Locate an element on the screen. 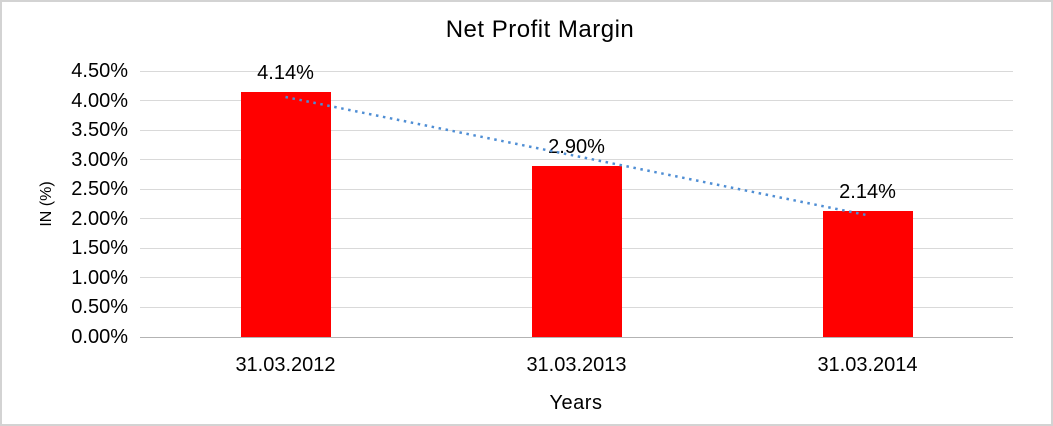 The width and height of the screenshot is (1053, 426). chart-title: Net Profit Margin is located at coordinates (540, 29).